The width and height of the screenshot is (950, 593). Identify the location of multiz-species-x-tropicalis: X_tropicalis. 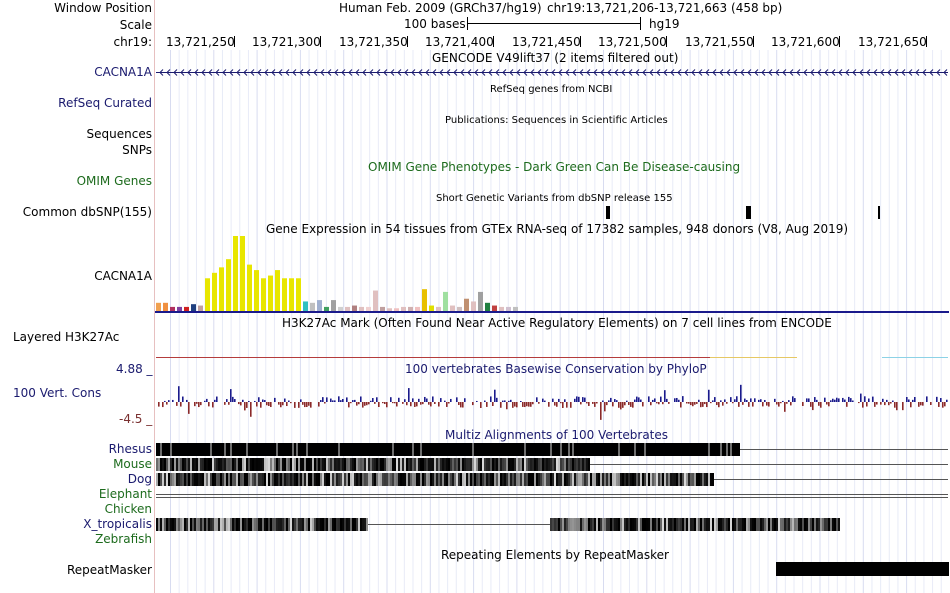
(117, 524).